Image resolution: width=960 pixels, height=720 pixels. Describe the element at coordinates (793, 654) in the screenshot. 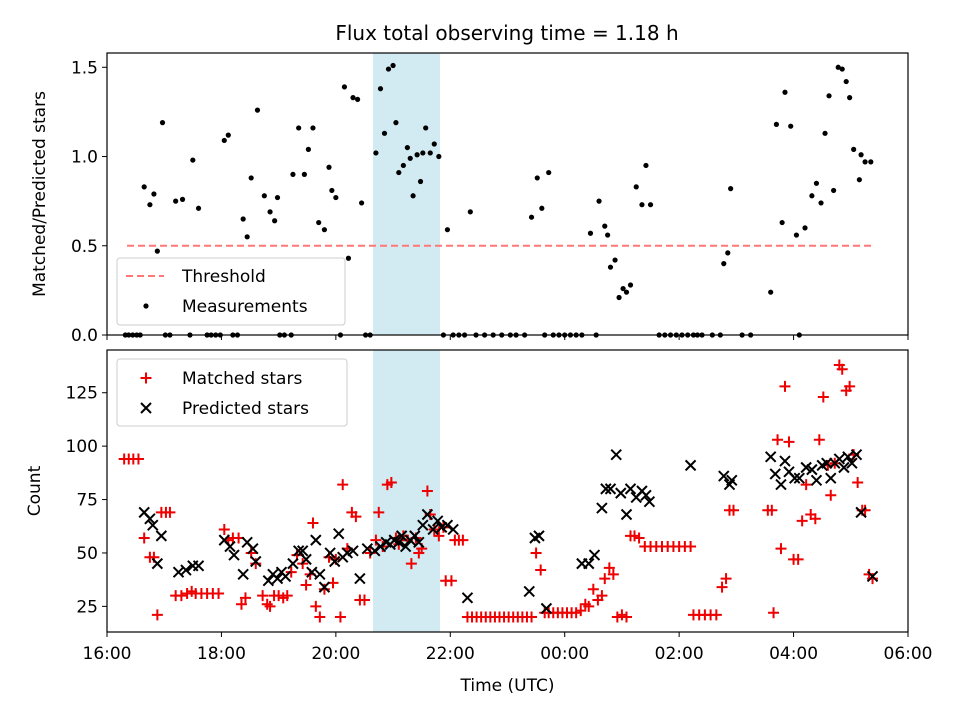

I see `time-x-tick-label: 04:00` at that location.